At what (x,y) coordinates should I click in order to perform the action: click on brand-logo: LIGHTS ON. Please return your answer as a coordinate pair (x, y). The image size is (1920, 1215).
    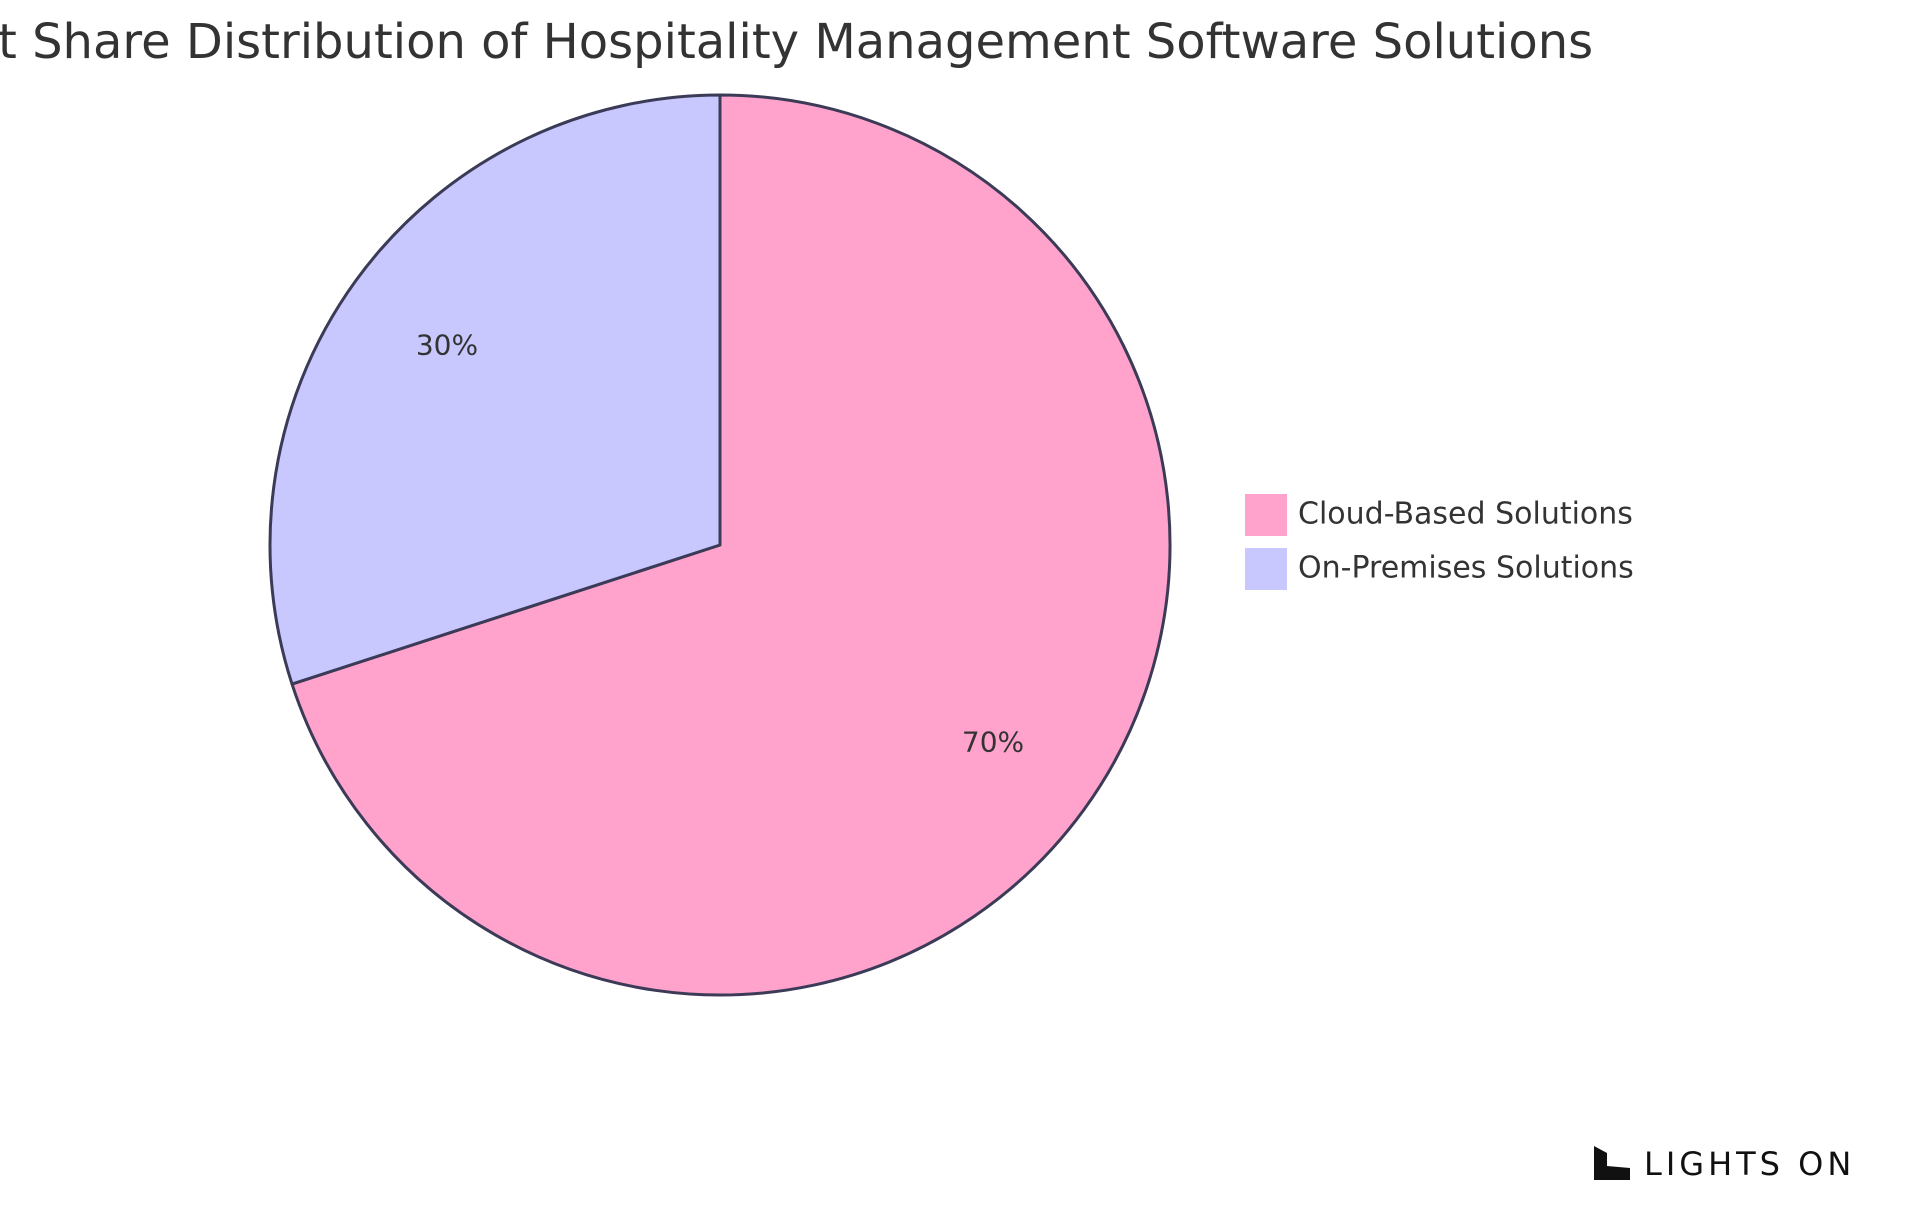
    Looking at the image, I should click on (1732, 1164).